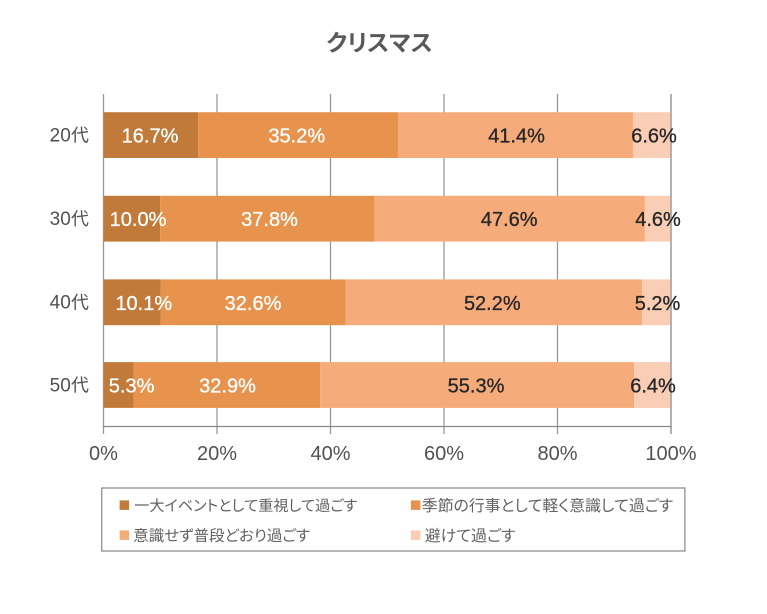 This screenshot has width=767, height=614. Describe the element at coordinates (269, 220) in the screenshot. I see `svg-text: 37.8%` at that location.